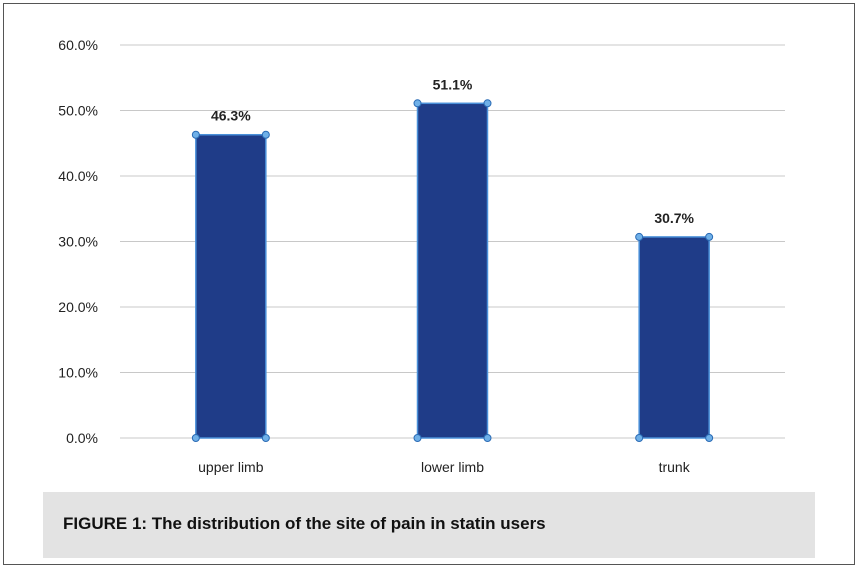 Image resolution: width=860 pixels, height=570 pixels. Describe the element at coordinates (452, 467) in the screenshot. I see `x-category-label: lower limb` at that location.